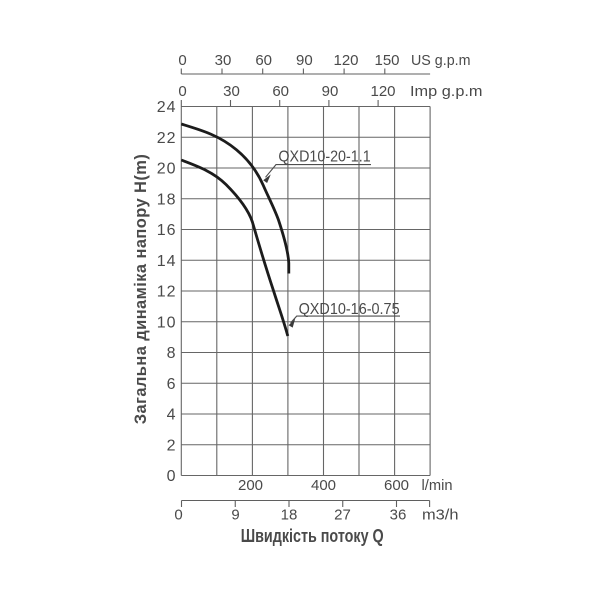  I want to click on svg-text: QXD10-16-0.75, so click(349, 309).